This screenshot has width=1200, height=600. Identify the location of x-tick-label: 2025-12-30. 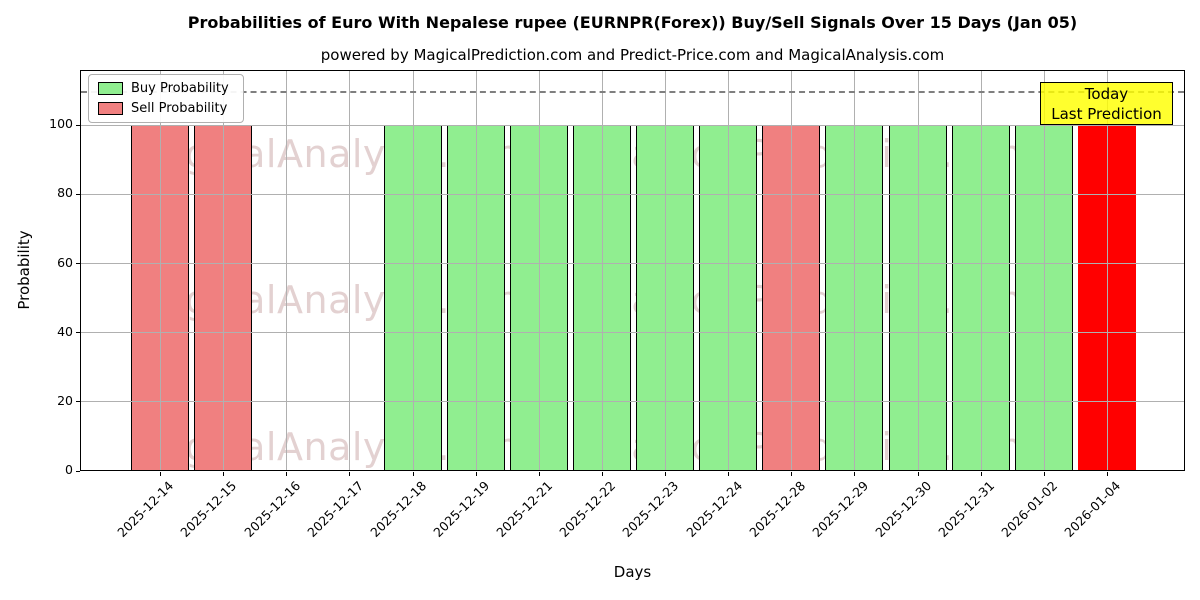
(903, 509).